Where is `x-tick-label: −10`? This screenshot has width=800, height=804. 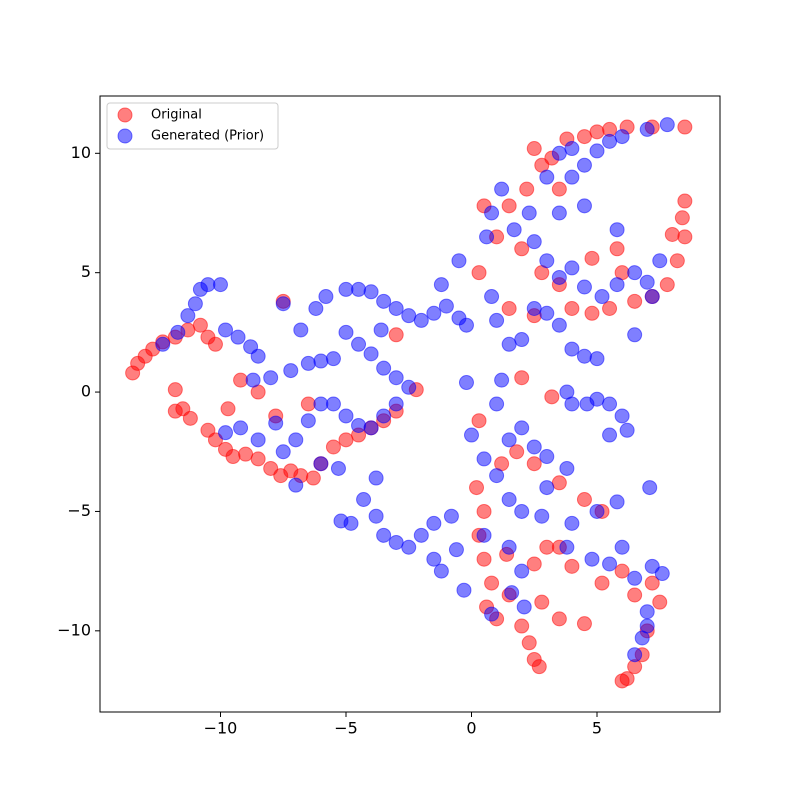 x-tick-label: −10 is located at coordinates (221, 728).